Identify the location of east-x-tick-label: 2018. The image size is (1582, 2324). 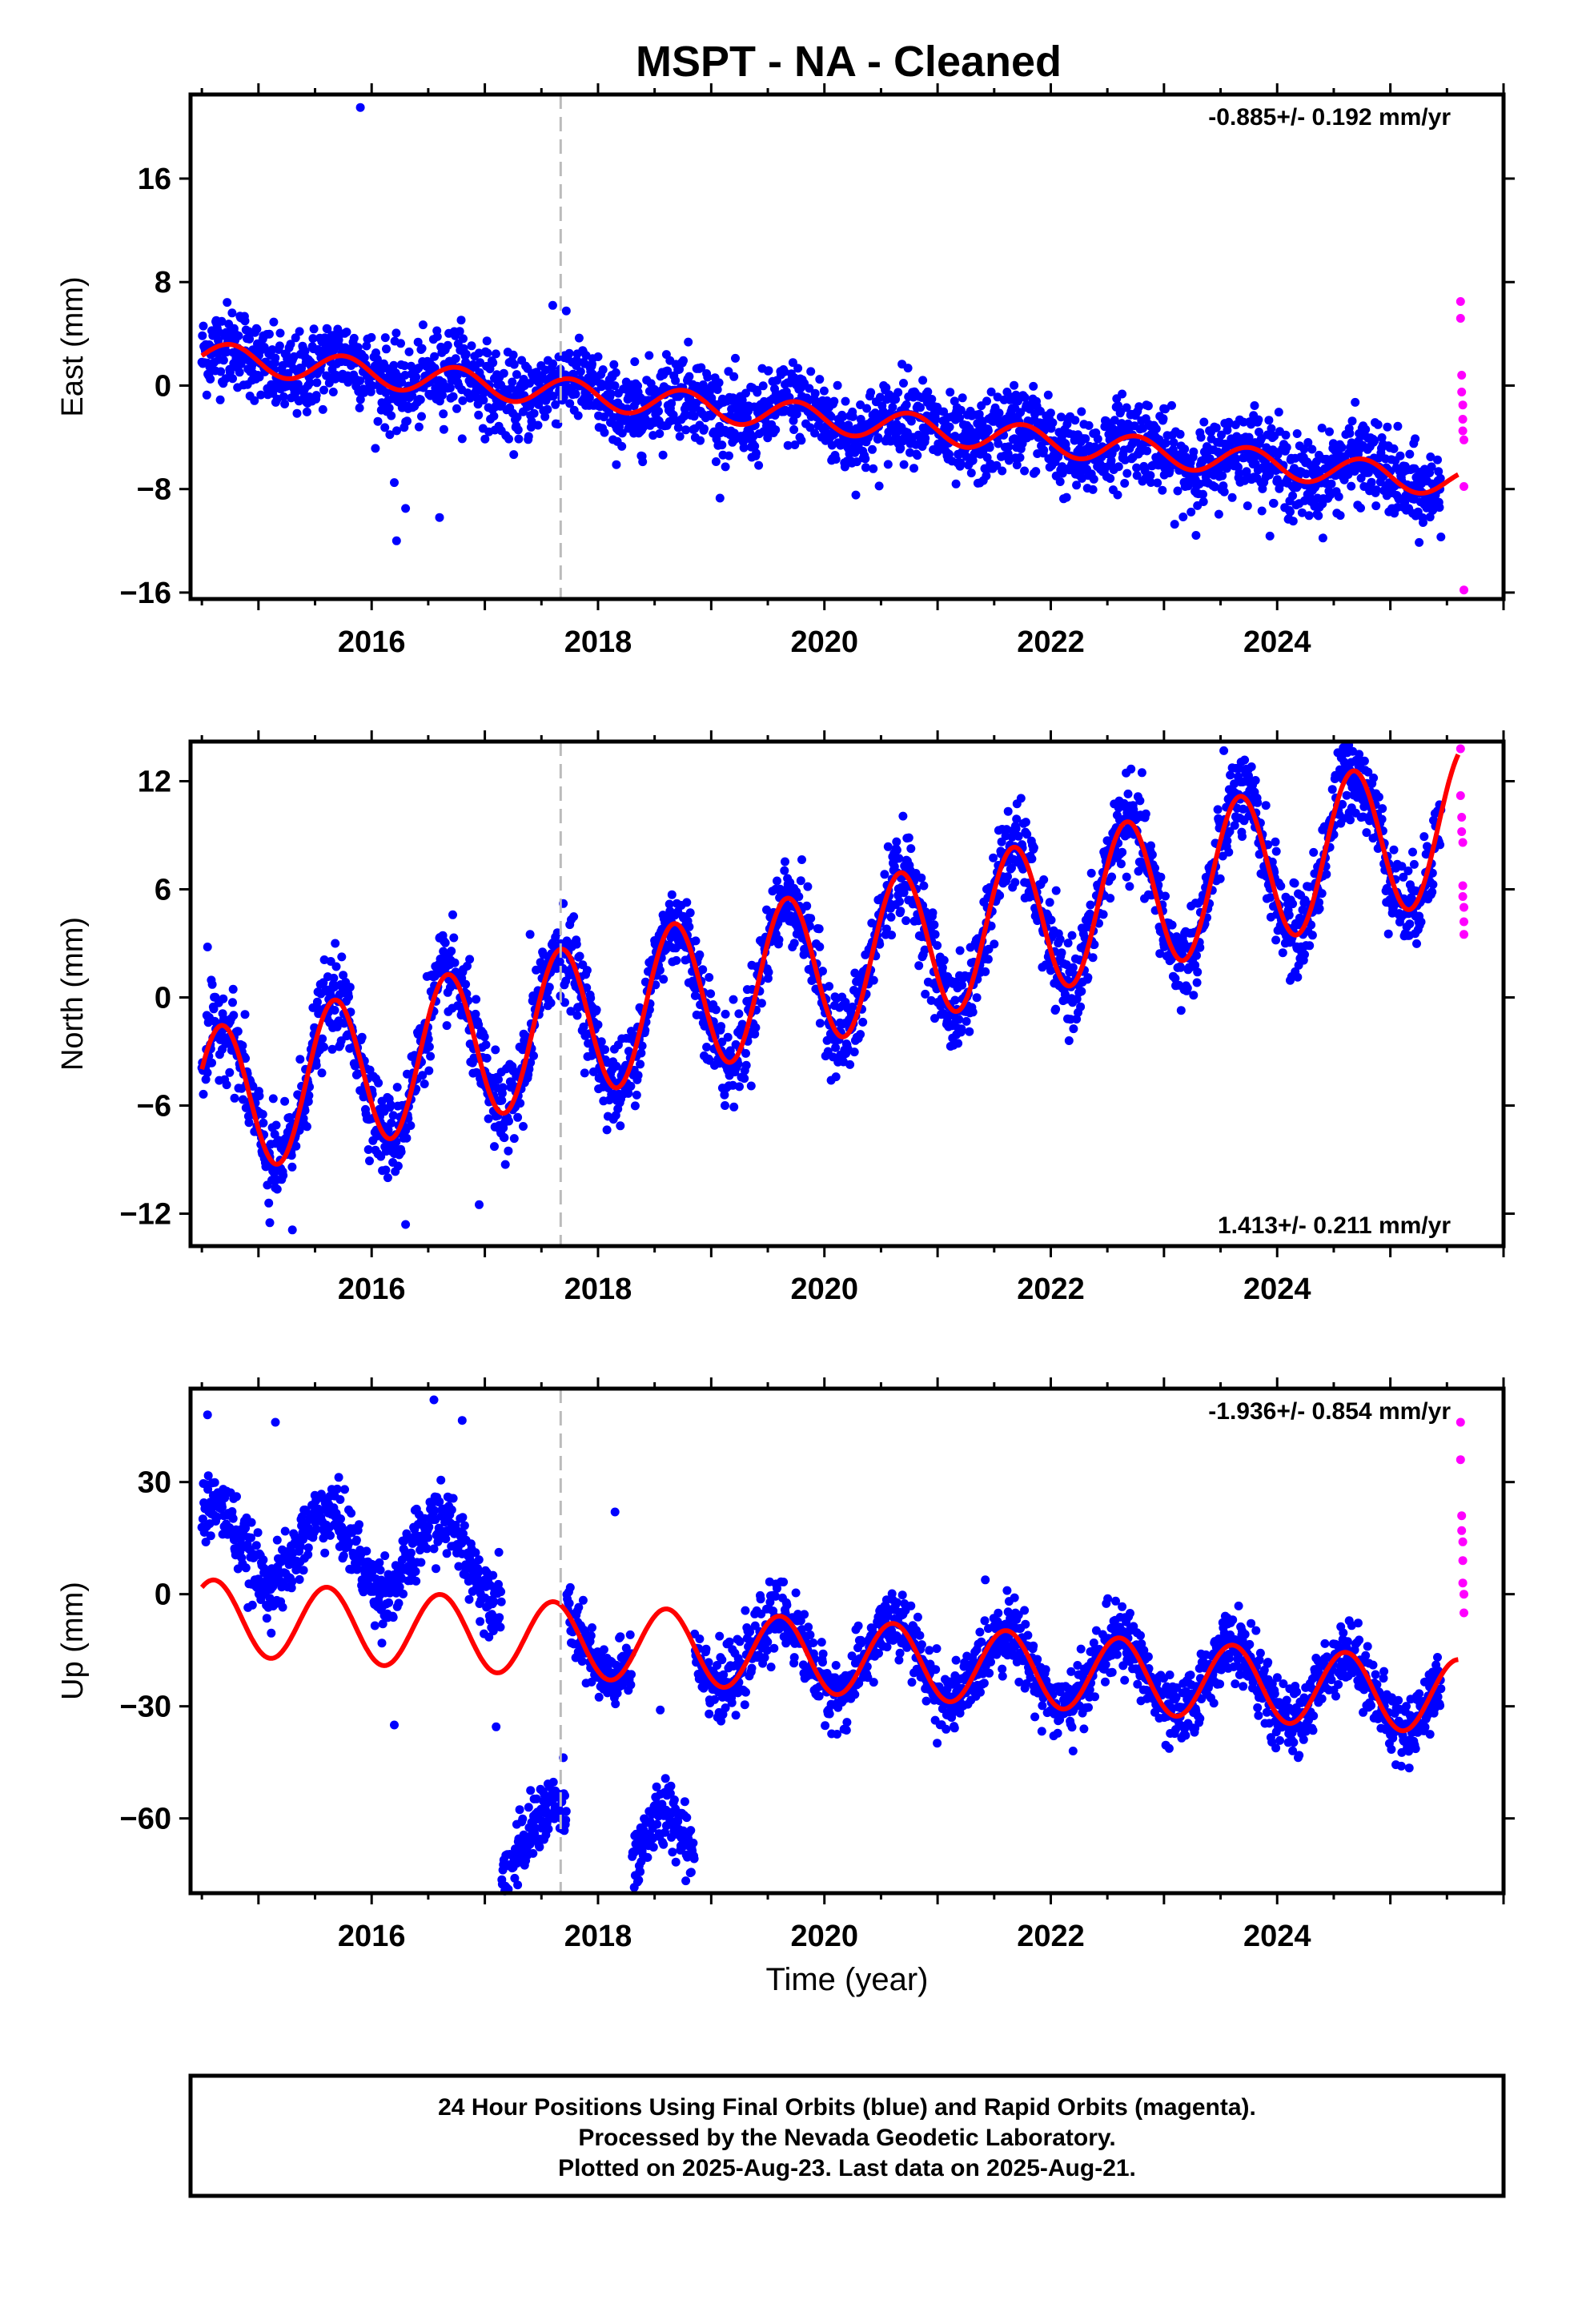
(598, 642).